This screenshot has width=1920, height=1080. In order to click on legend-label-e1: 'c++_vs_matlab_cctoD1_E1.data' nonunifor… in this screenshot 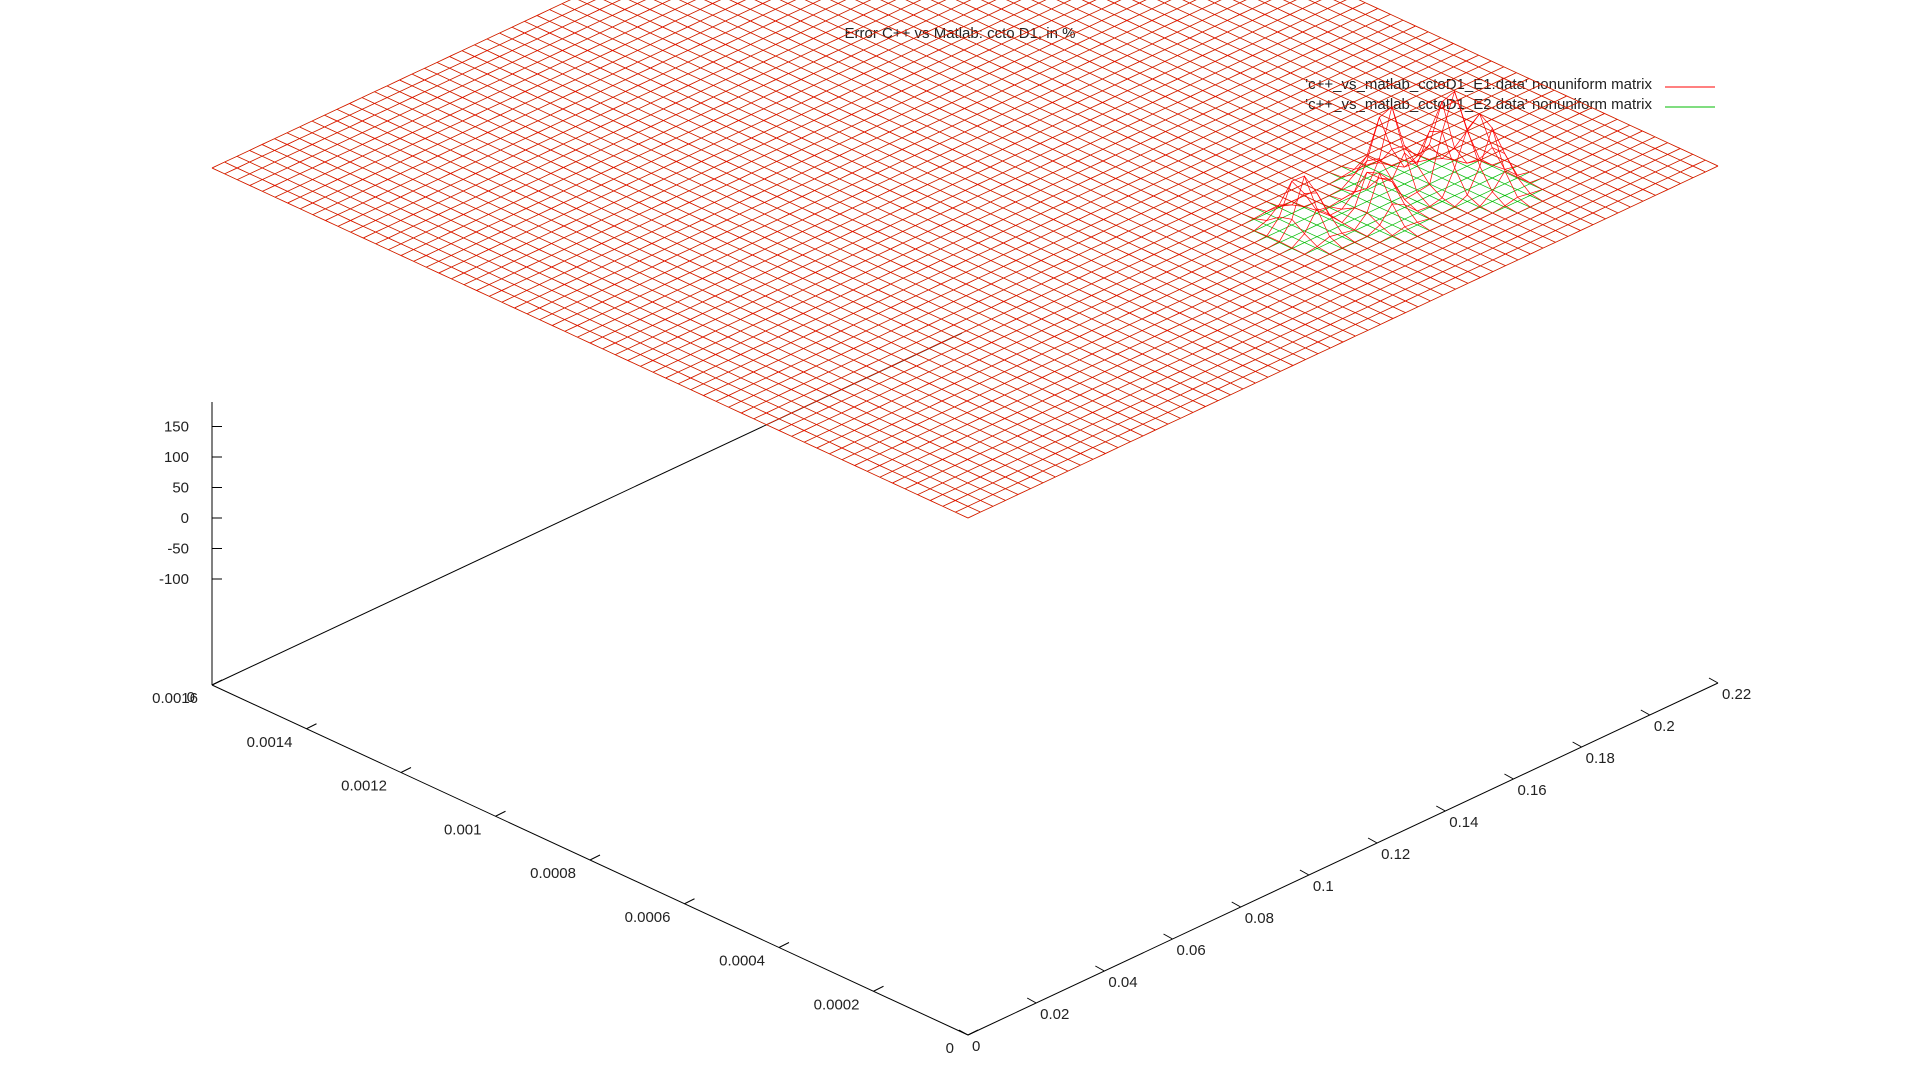, I will do `click(1478, 84)`.